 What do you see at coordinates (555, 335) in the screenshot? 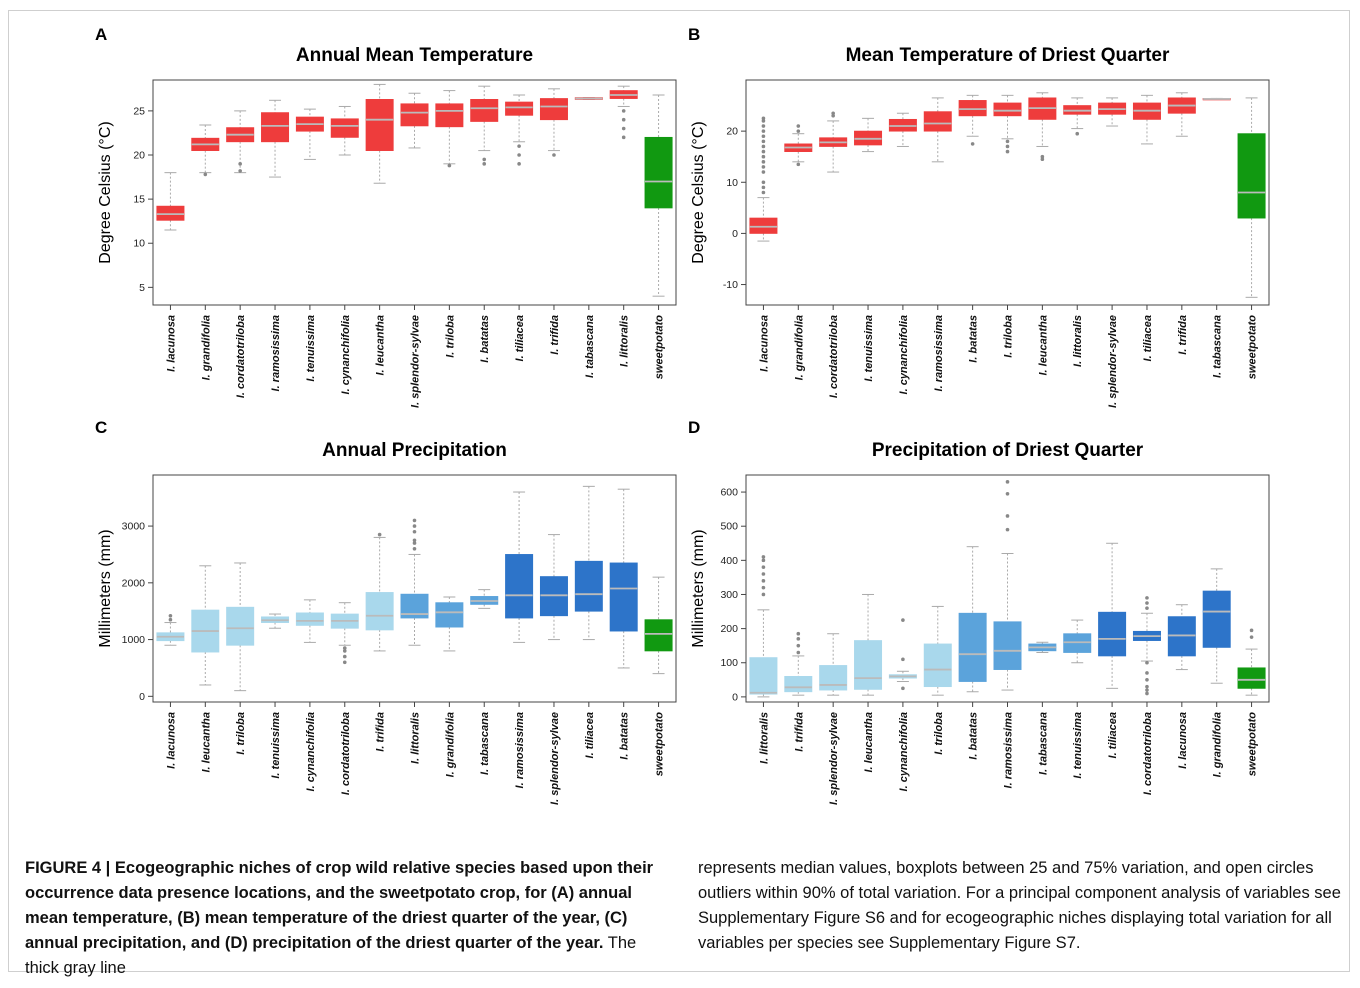
I see `category-label-a-12: I. trifida` at bounding box center [555, 335].